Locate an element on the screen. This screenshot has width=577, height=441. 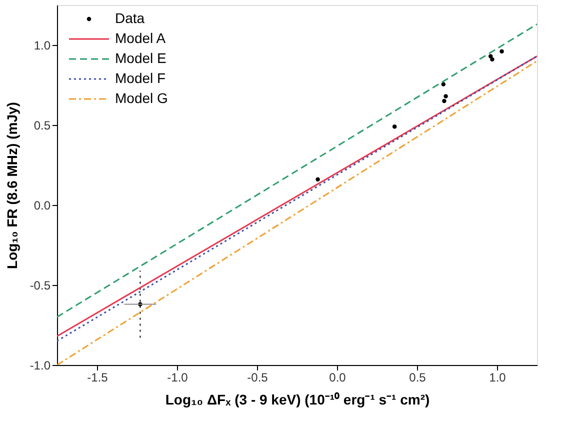
x-tick-label: -1.0 is located at coordinates (177, 377).